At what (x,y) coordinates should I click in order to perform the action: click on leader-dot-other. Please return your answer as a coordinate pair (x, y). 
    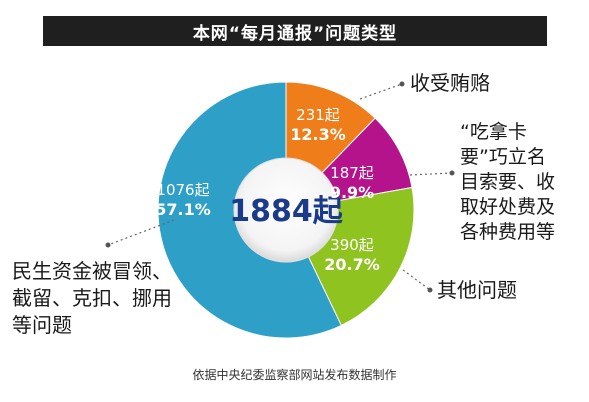
    Looking at the image, I should click on (430, 290).